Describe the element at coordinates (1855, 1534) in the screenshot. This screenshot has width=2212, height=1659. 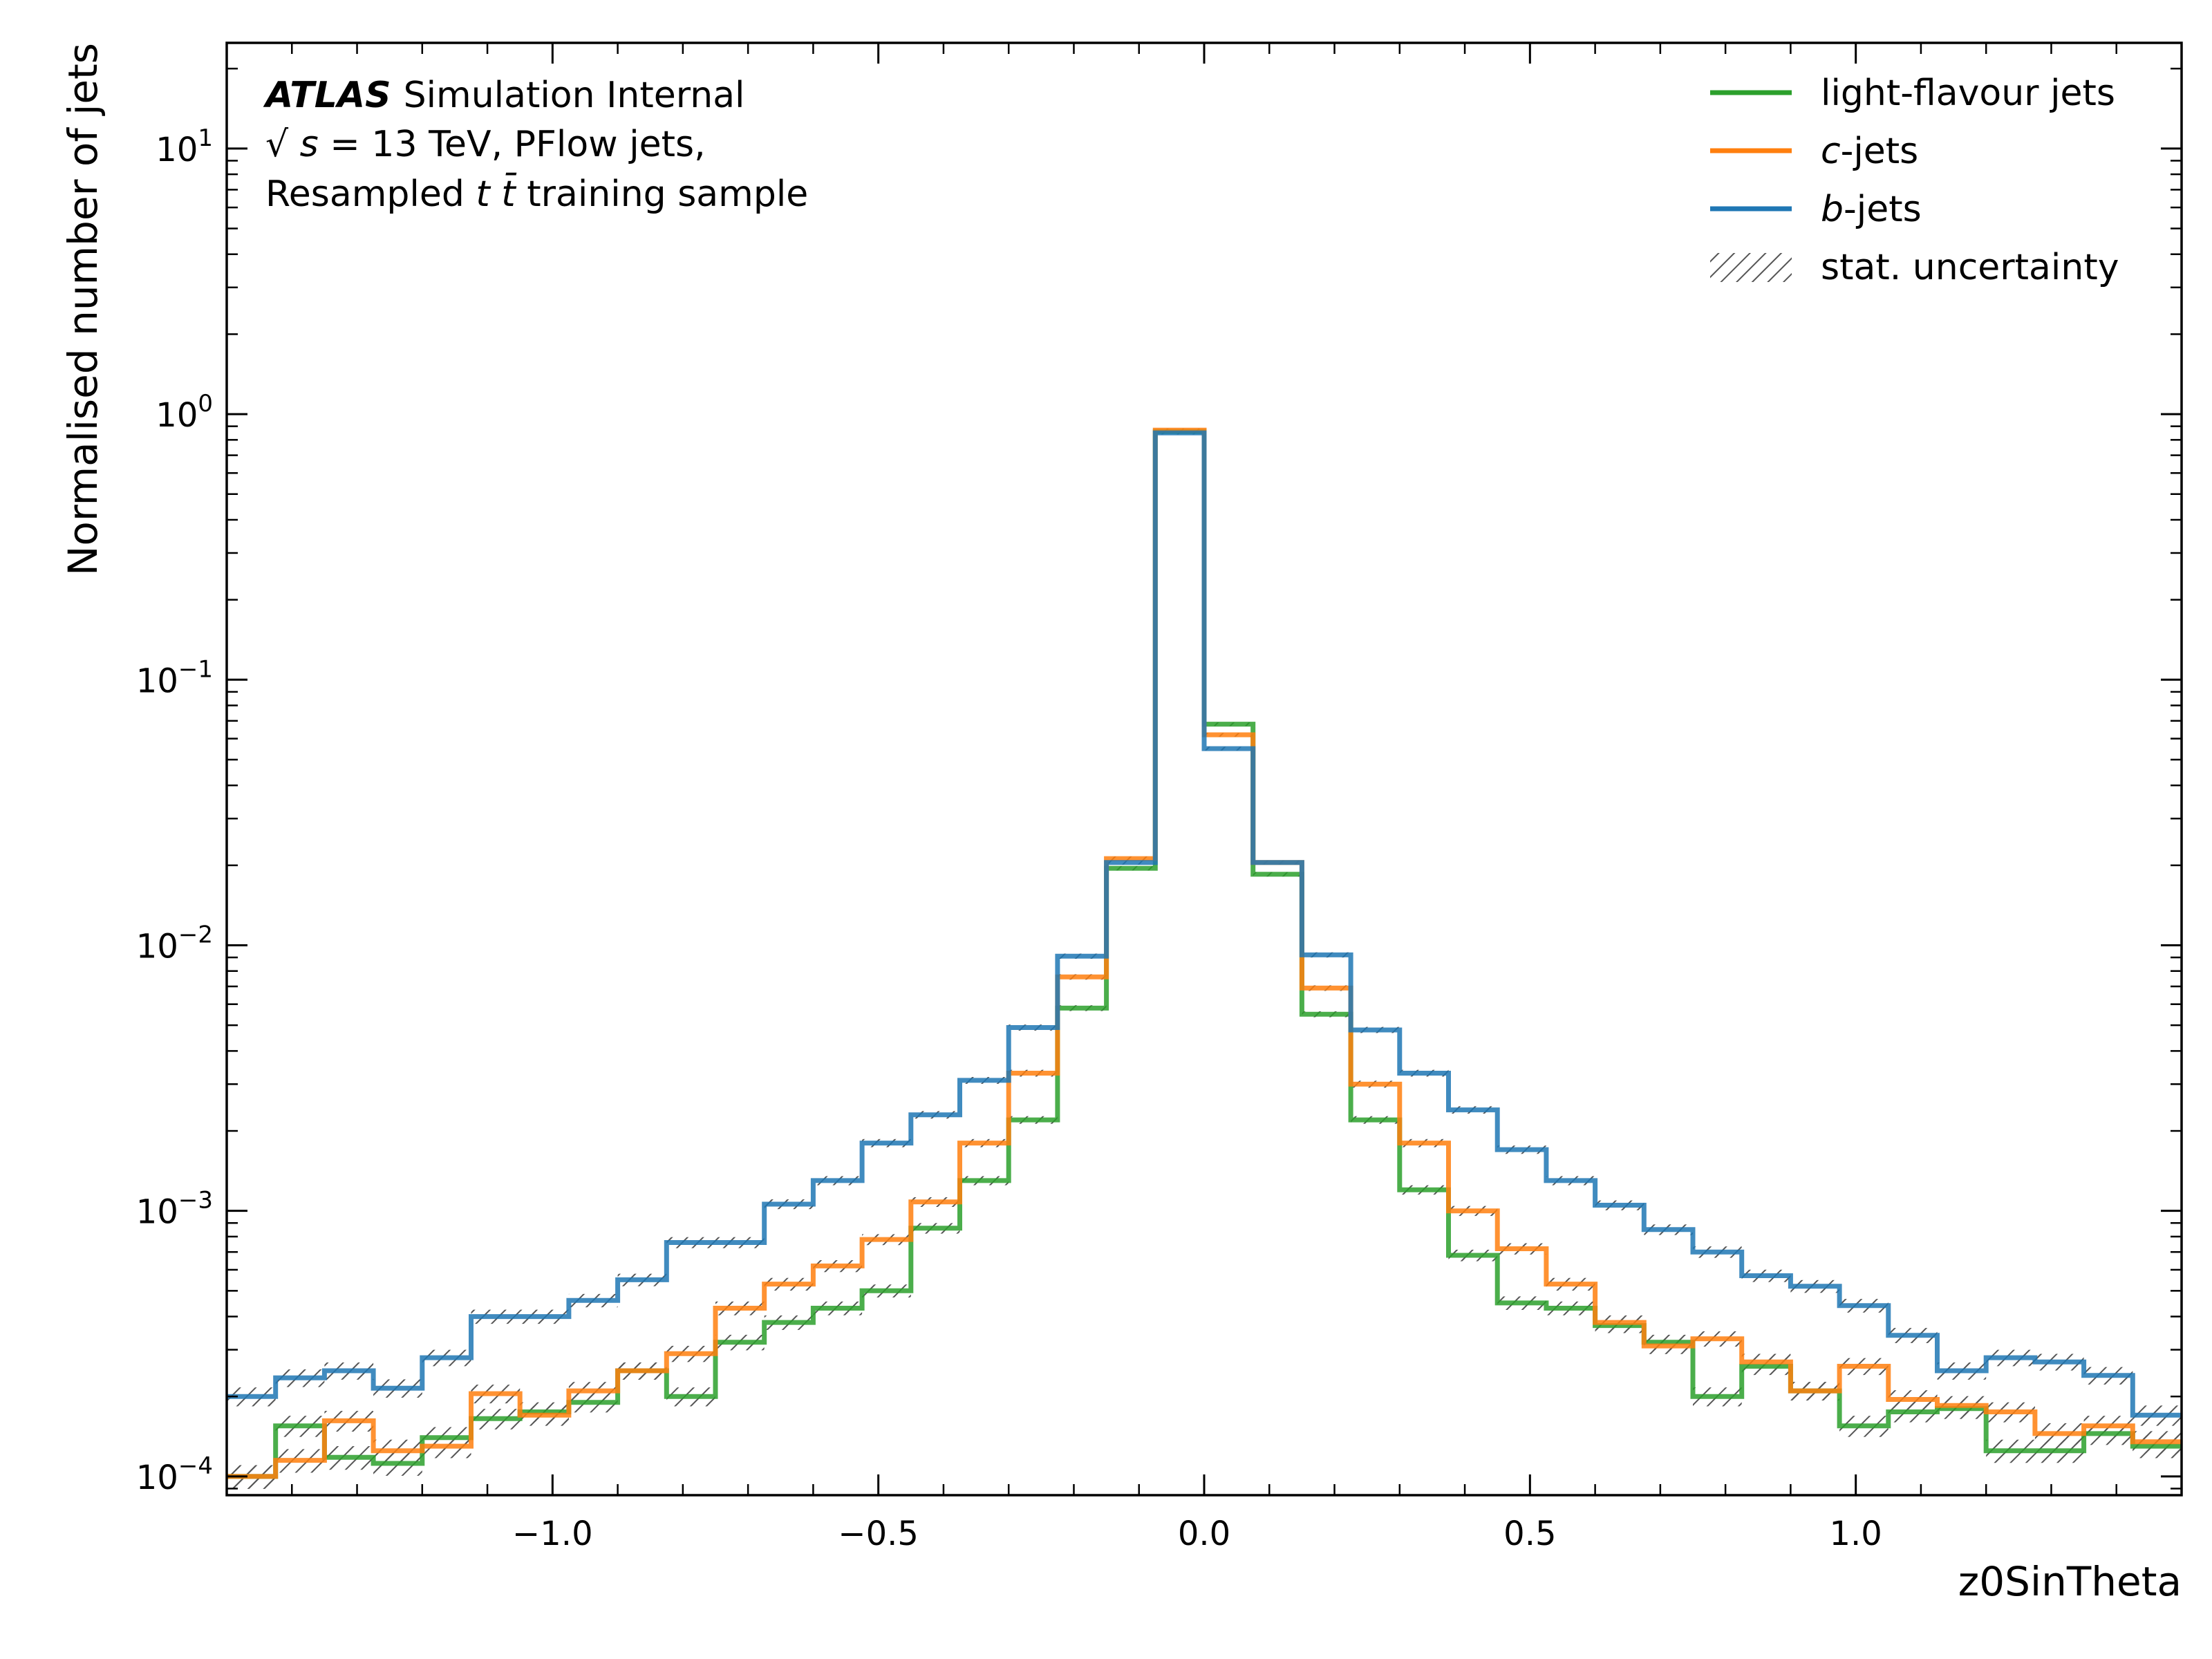
I see `x-tick-label: 1.0` at that location.